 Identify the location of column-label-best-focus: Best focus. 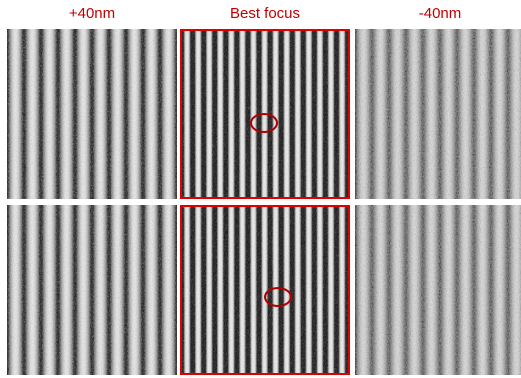
(265, 13).